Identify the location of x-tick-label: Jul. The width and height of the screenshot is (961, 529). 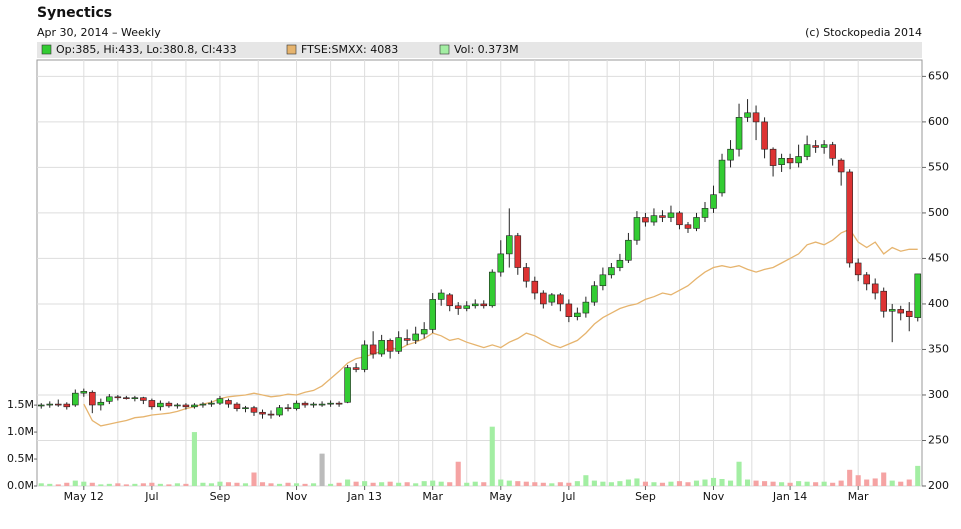
(568, 496).